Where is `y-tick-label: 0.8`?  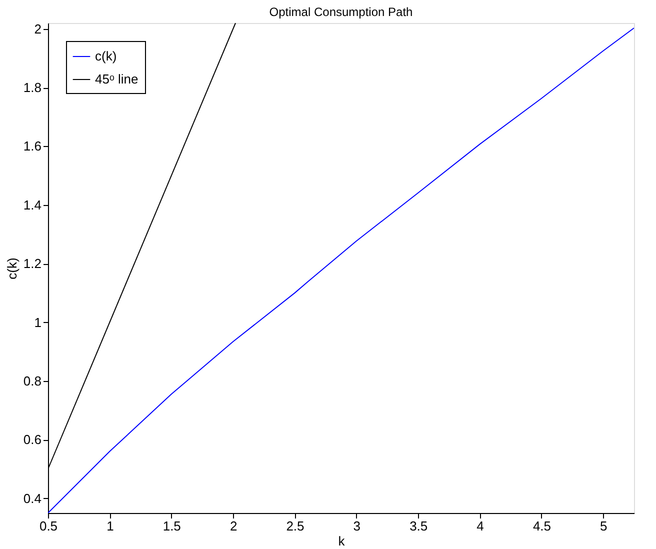
y-tick-label: 0.8 is located at coordinates (32, 380).